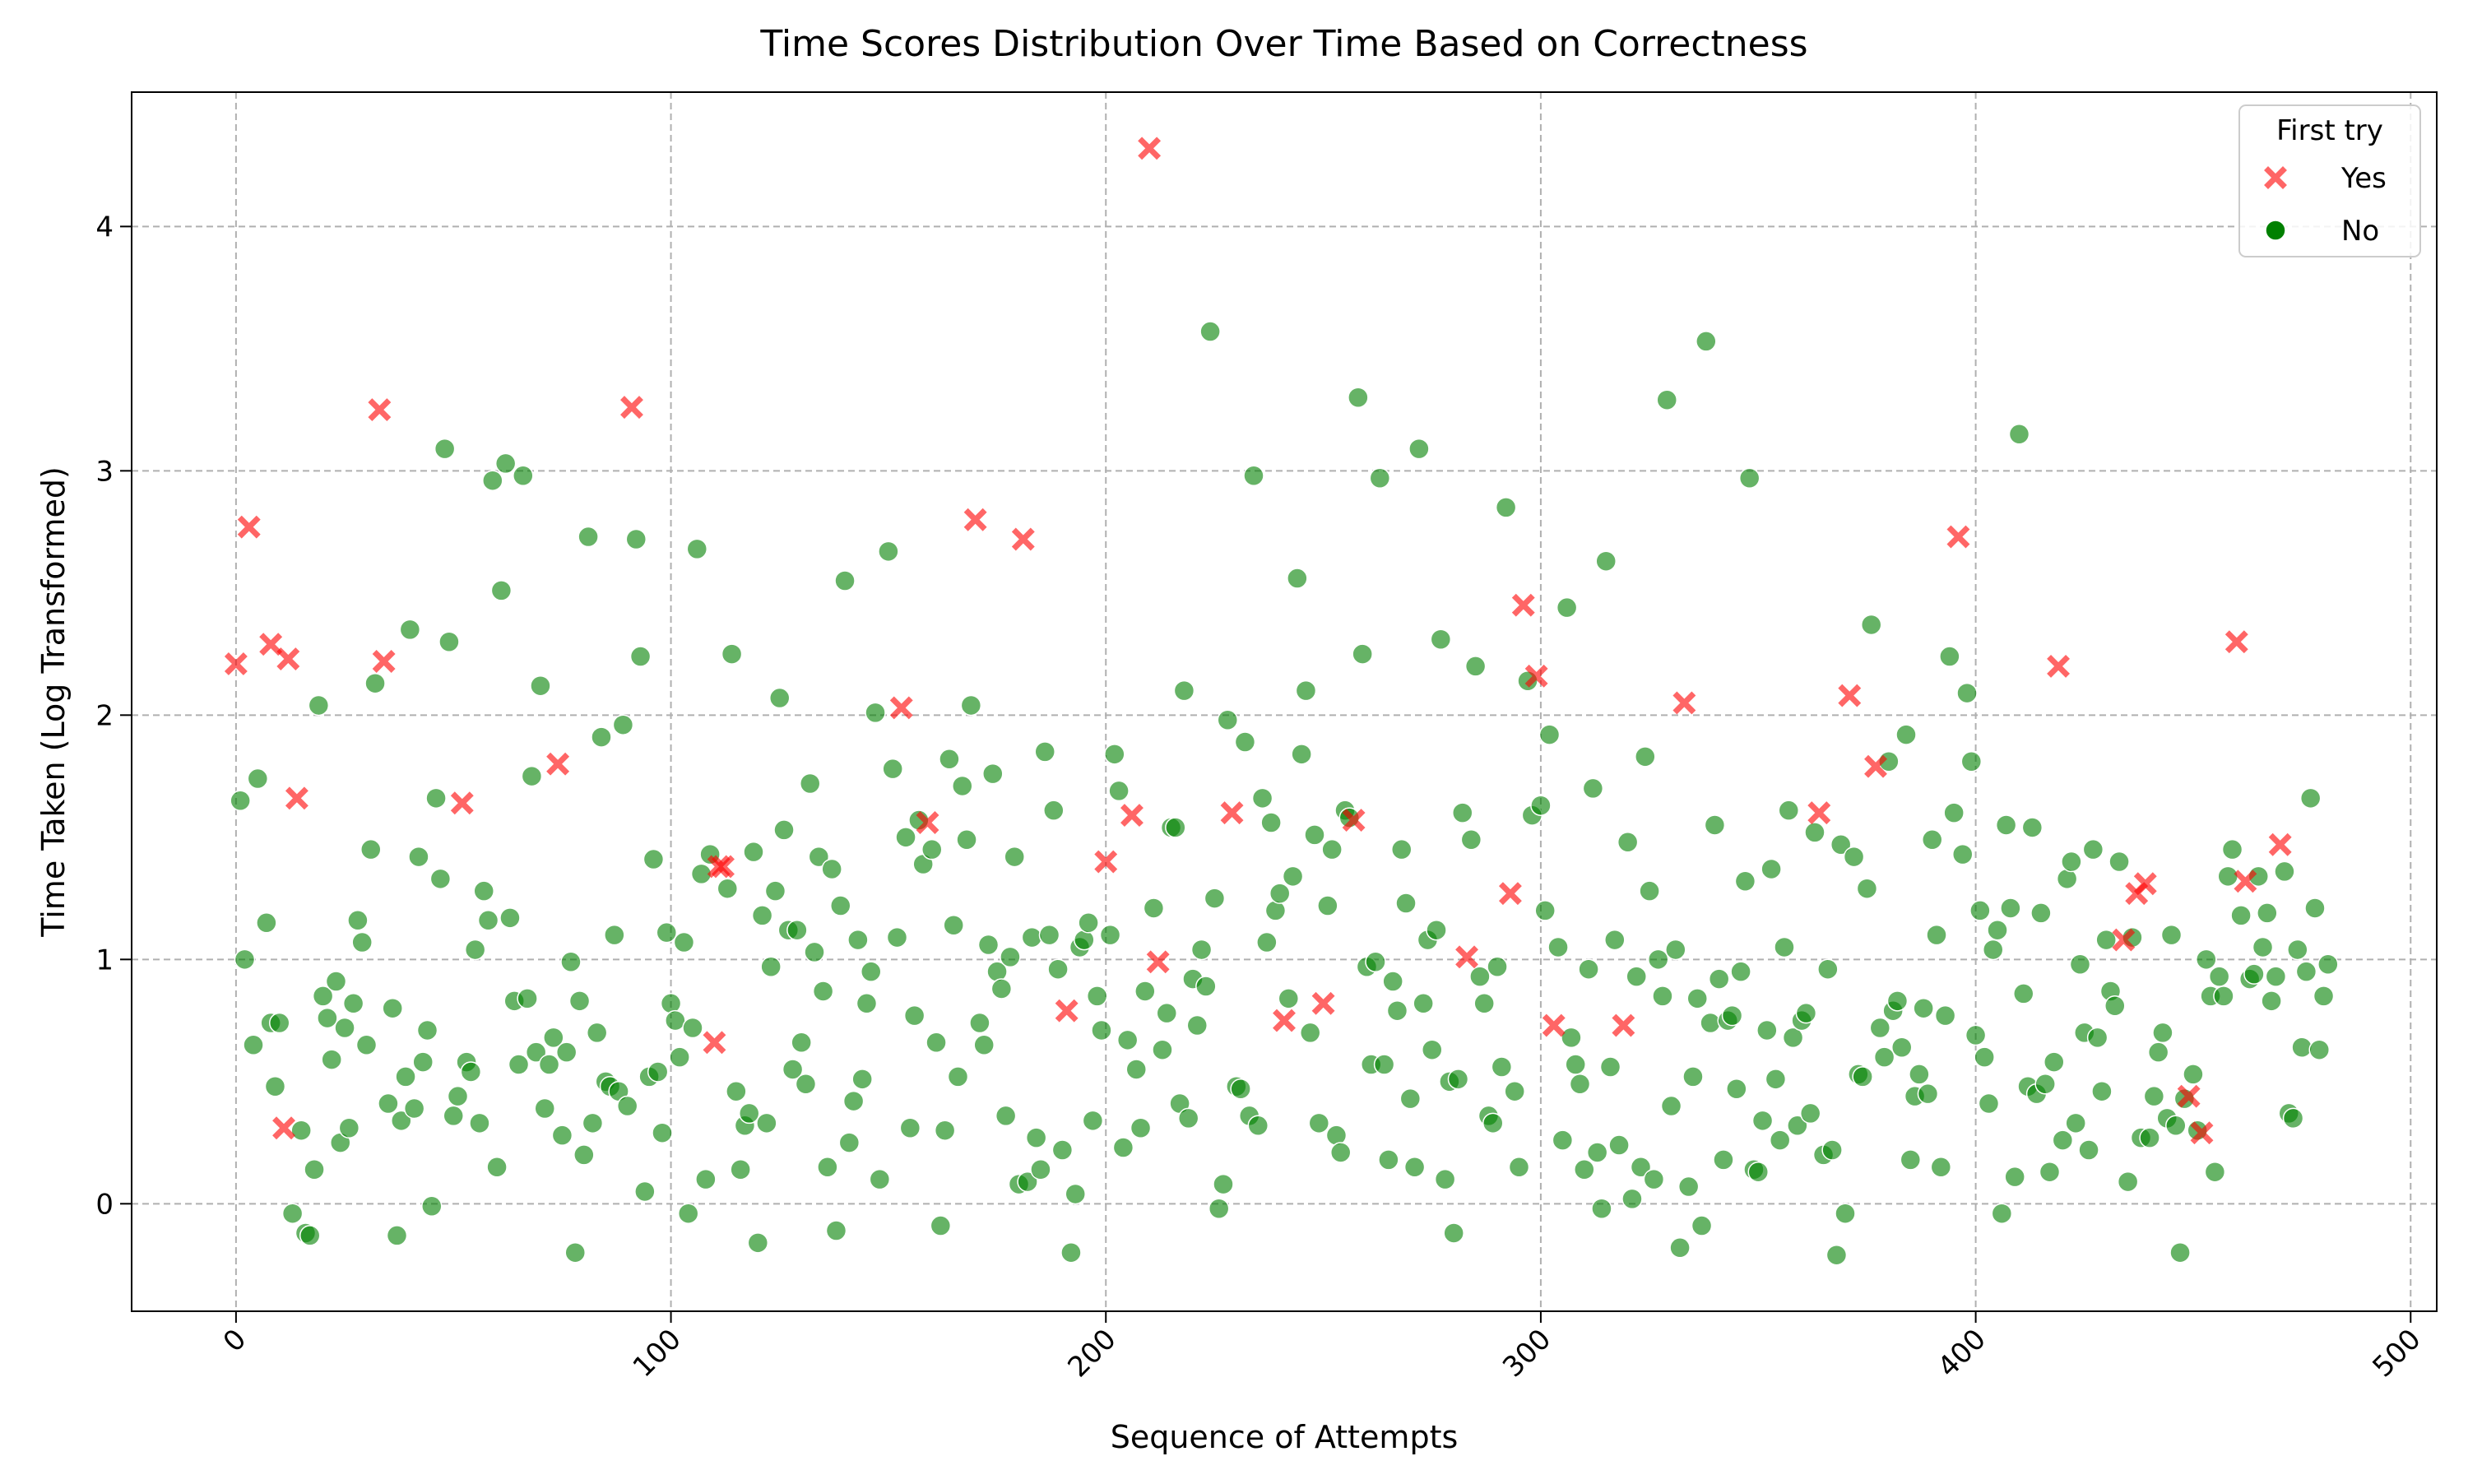 The image size is (2468, 1484). I want to click on y-tick-label: 4, so click(104, 227).